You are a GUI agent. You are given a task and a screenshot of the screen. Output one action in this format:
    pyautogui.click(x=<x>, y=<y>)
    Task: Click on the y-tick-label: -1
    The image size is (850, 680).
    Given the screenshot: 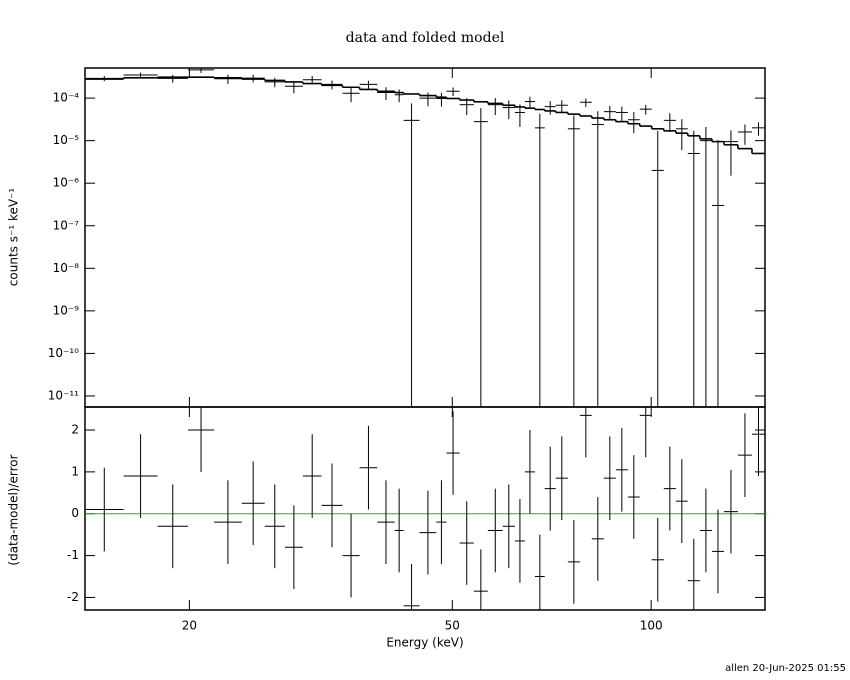 What is the action you would take?
    pyautogui.click(x=73, y=555)
    